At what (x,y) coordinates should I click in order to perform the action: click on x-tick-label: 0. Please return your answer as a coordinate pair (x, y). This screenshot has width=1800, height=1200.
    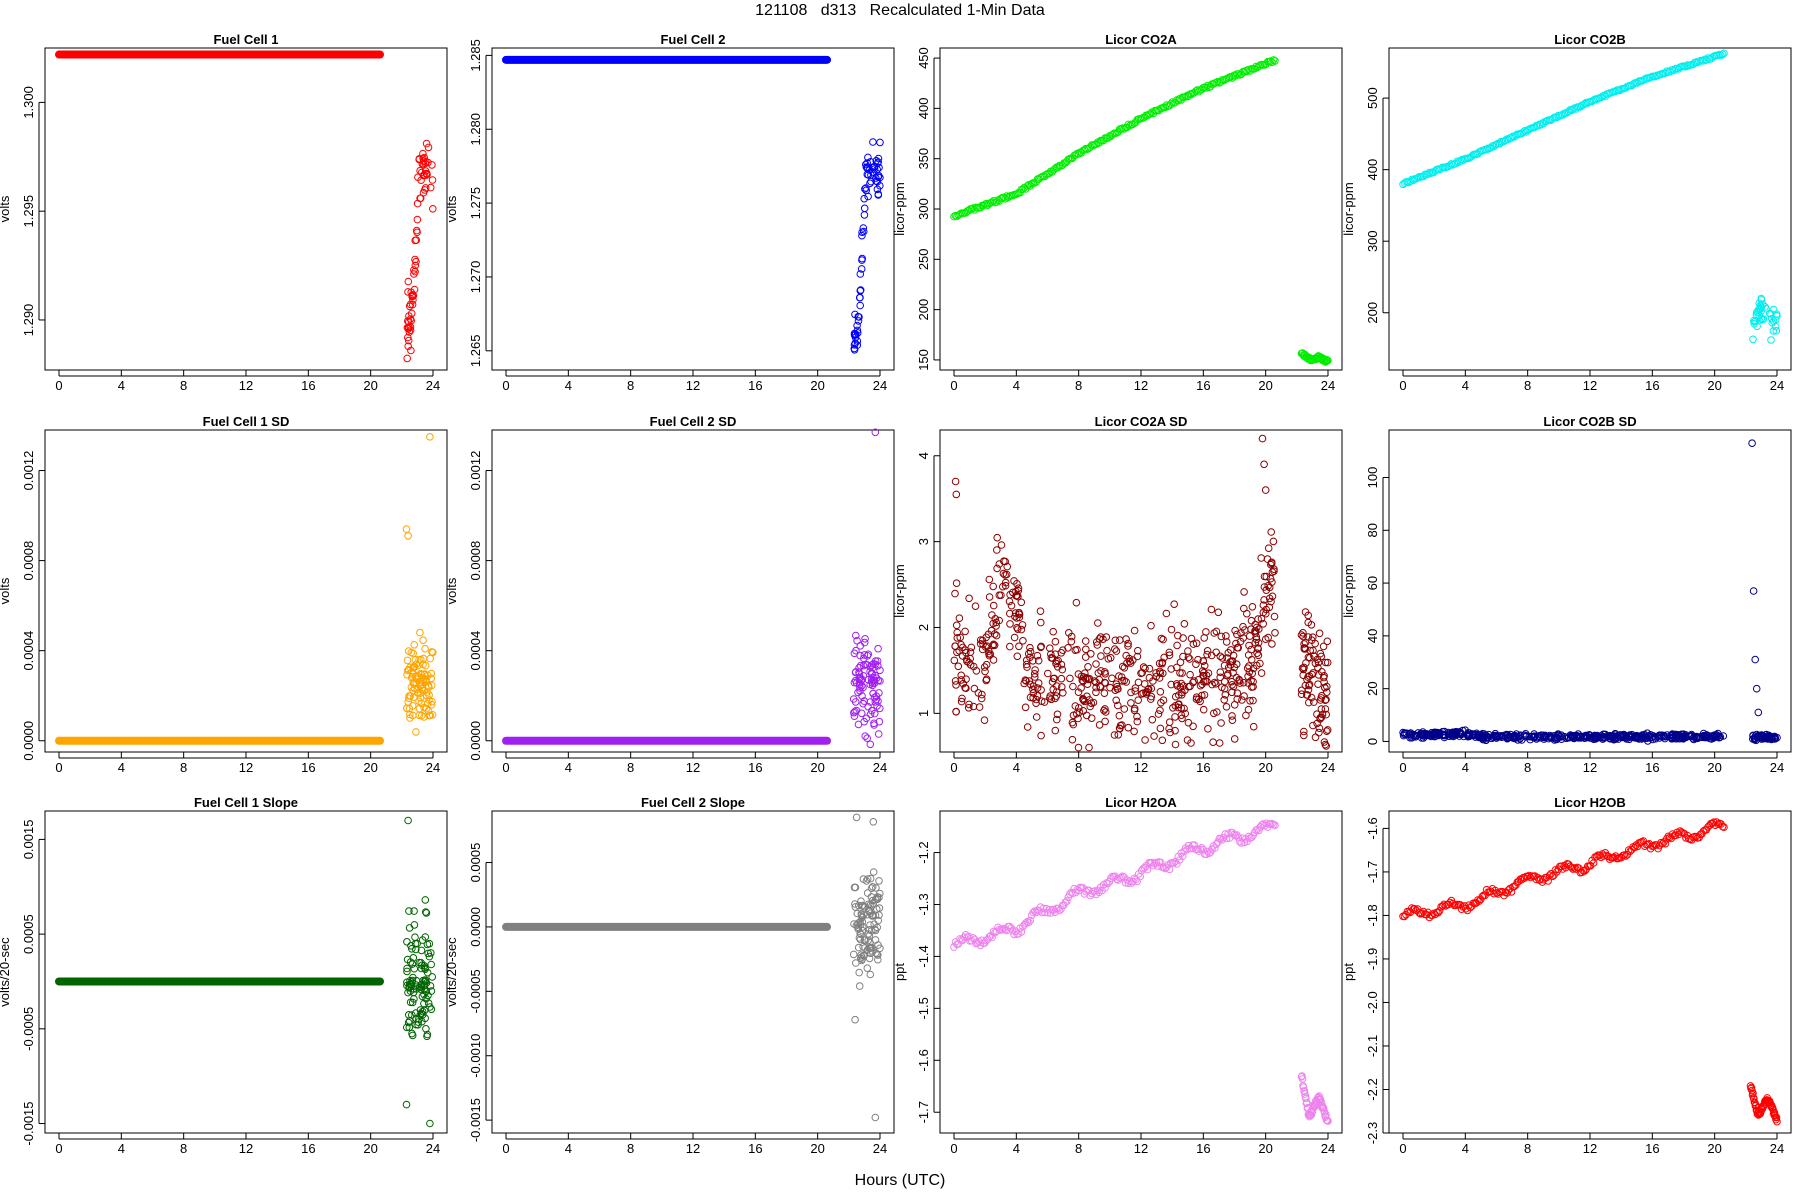
    Looking at the image, I should click on (953, 1148).